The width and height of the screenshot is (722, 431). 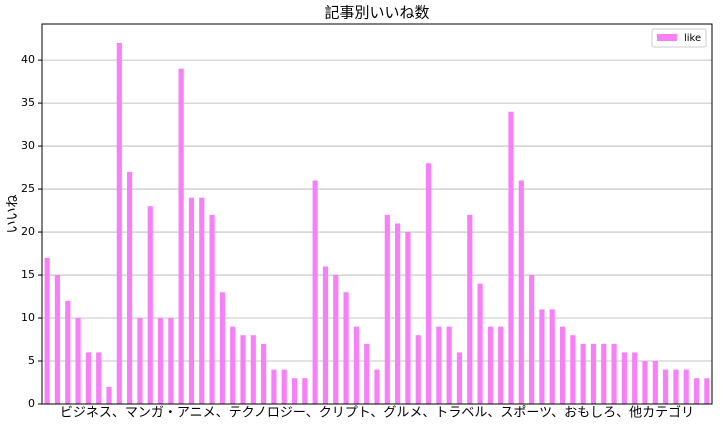 What do you see at coordinates (28, 102) in the screenshot?
I see `y-tick-label: 35` at bounding box center [28, 102].